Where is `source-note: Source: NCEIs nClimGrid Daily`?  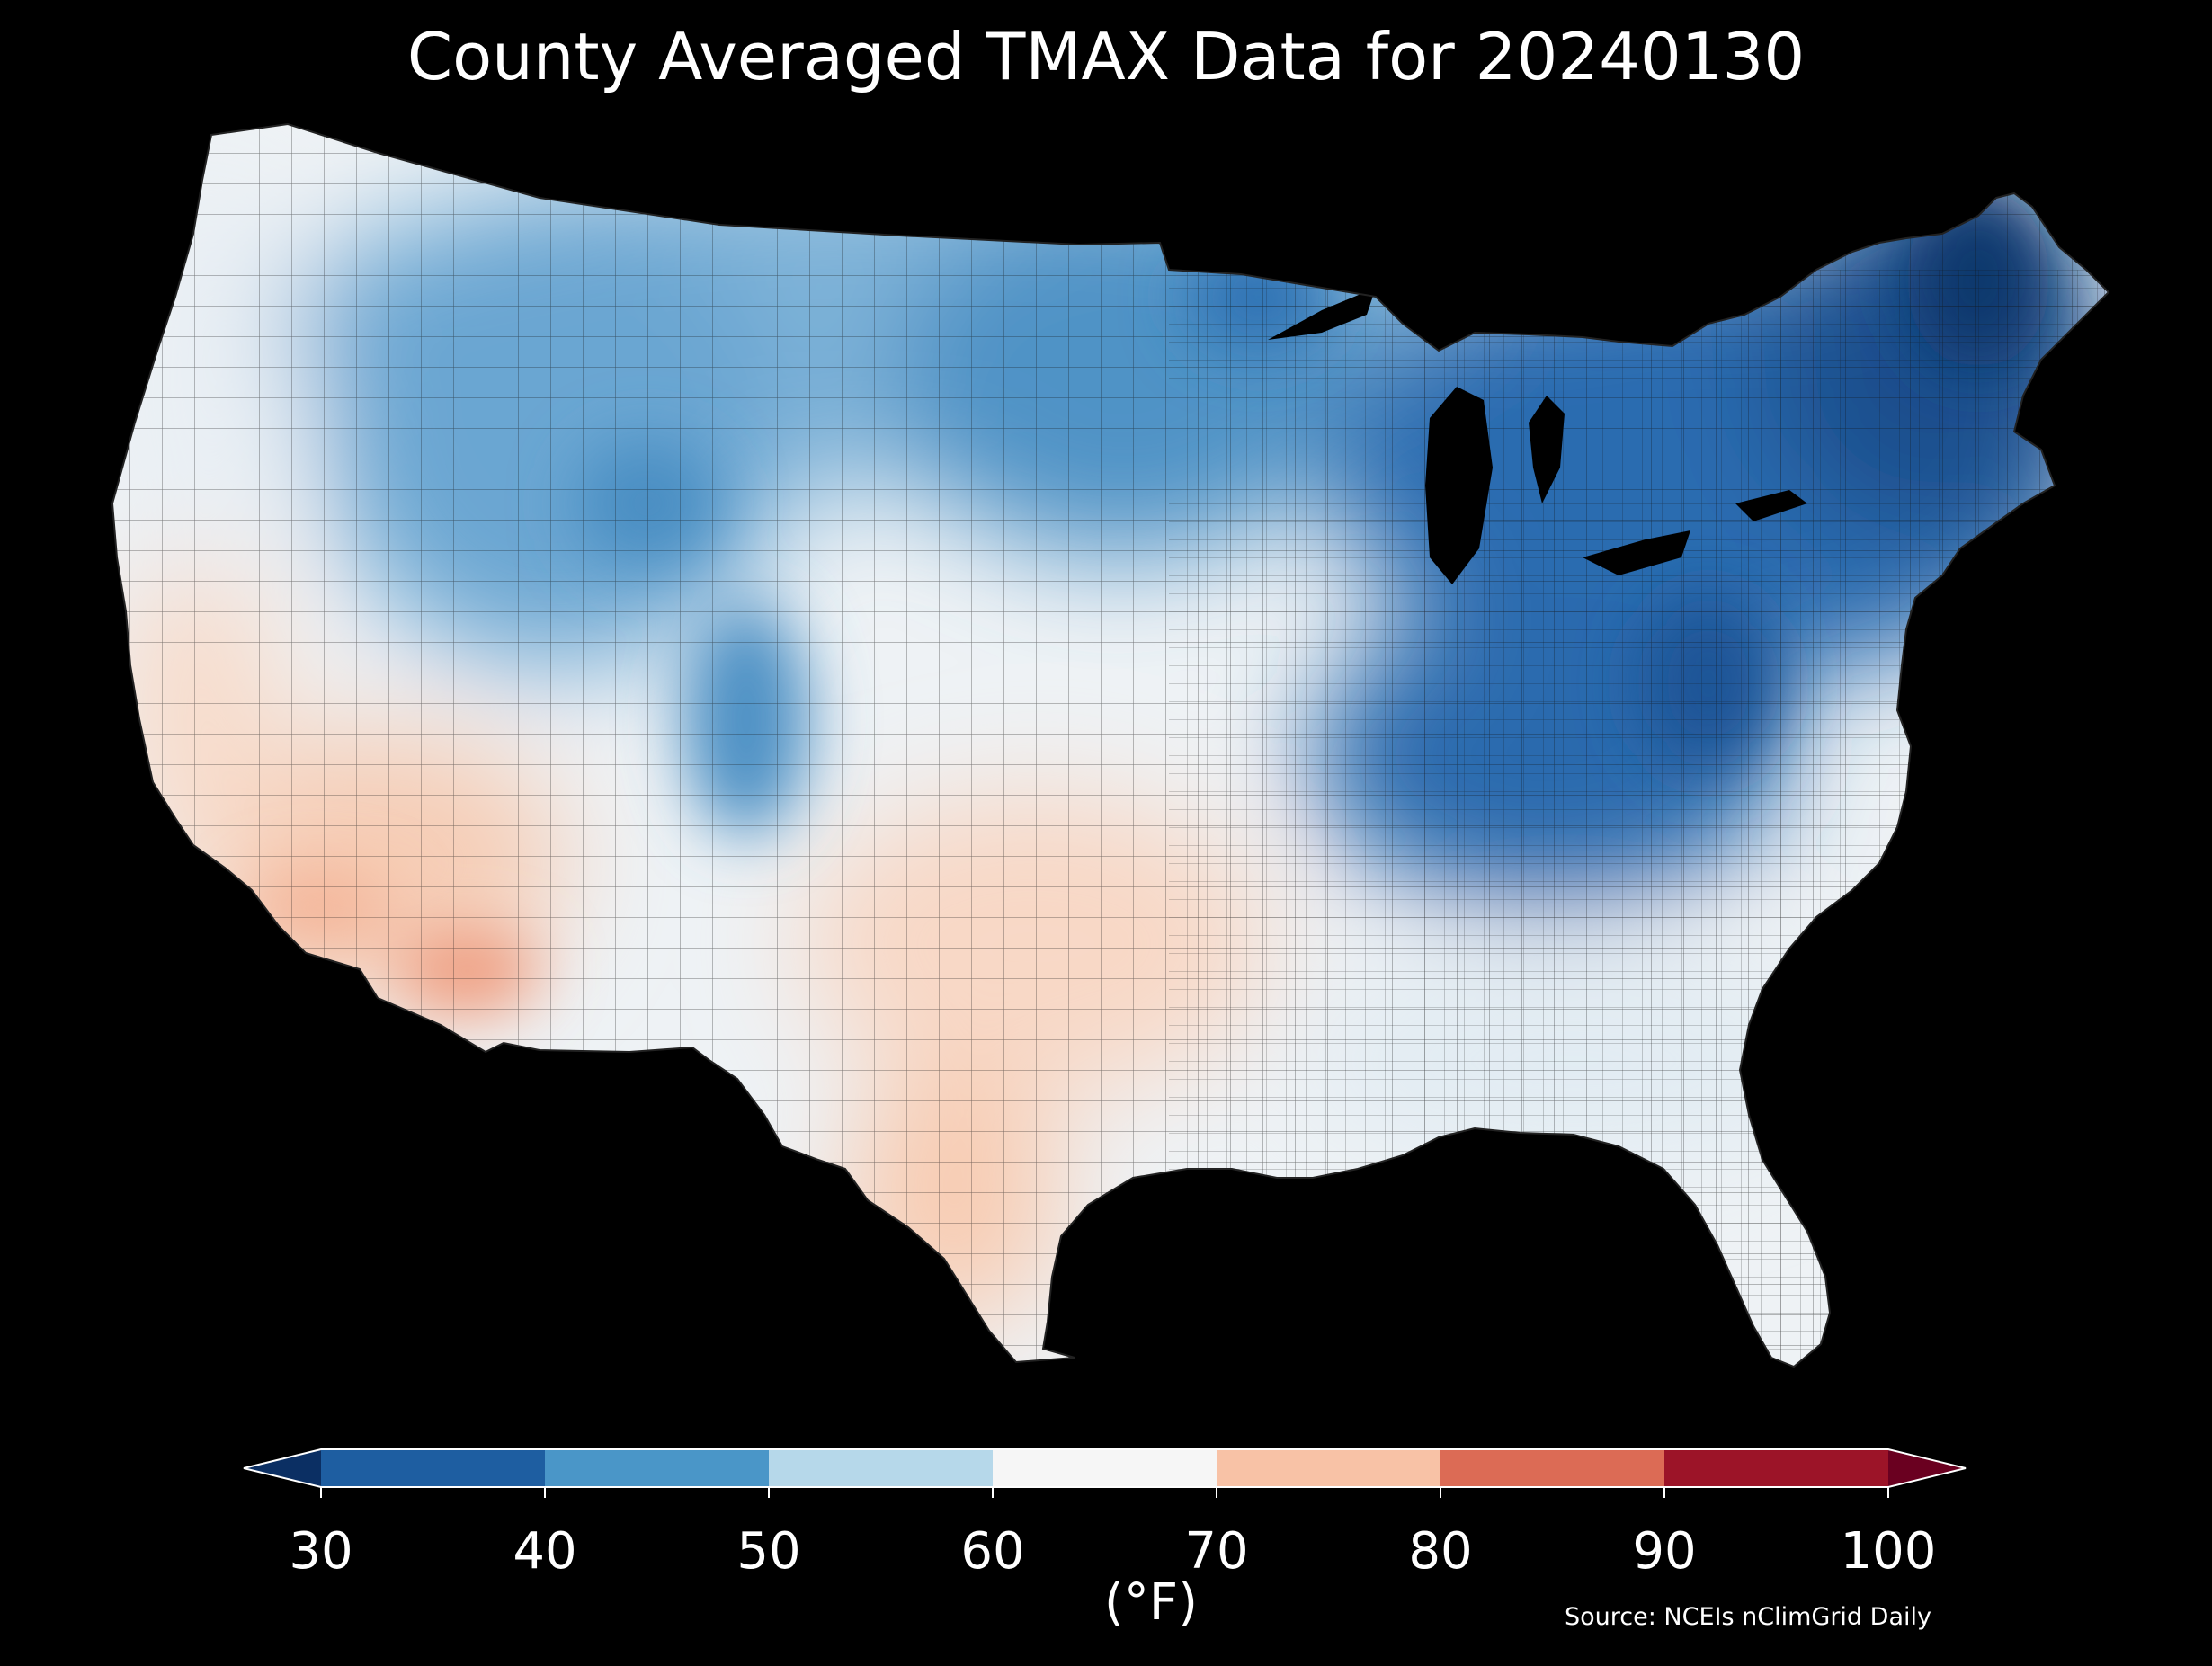 source-note: Source: NCEIs nClimGrid Daily is located at coordinates (1748, 1617).